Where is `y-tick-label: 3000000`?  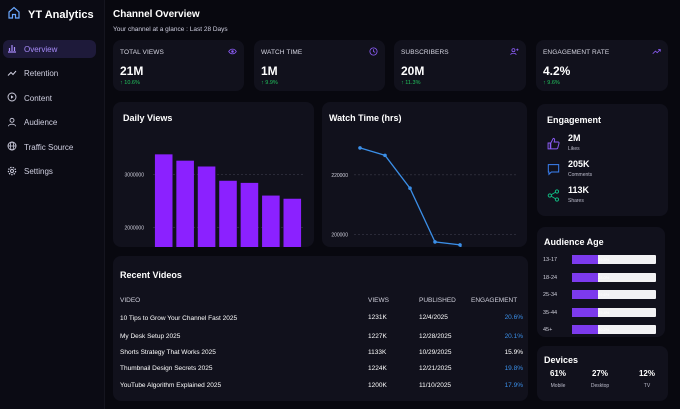 y-tick-label: 3000000 is located at coordinates (135, 175).